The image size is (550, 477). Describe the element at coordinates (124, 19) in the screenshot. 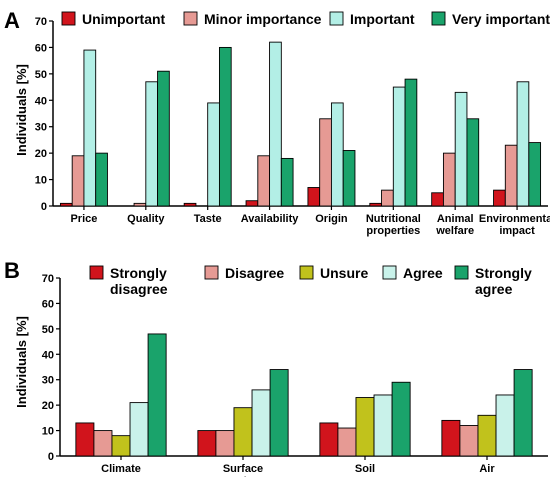

I see `legend-label: Unimportant` at that location.